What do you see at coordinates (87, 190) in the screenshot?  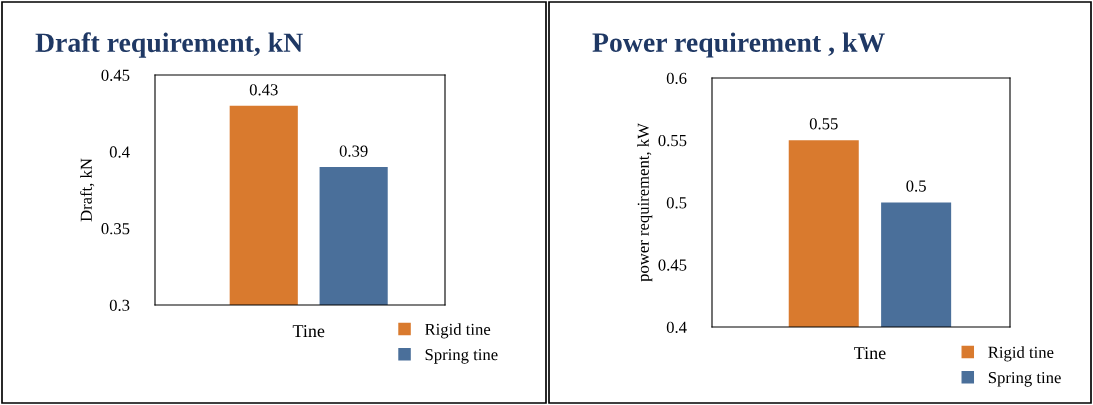 I see `y-axis-title: Draft, kN` at bounding box center [87, 190].